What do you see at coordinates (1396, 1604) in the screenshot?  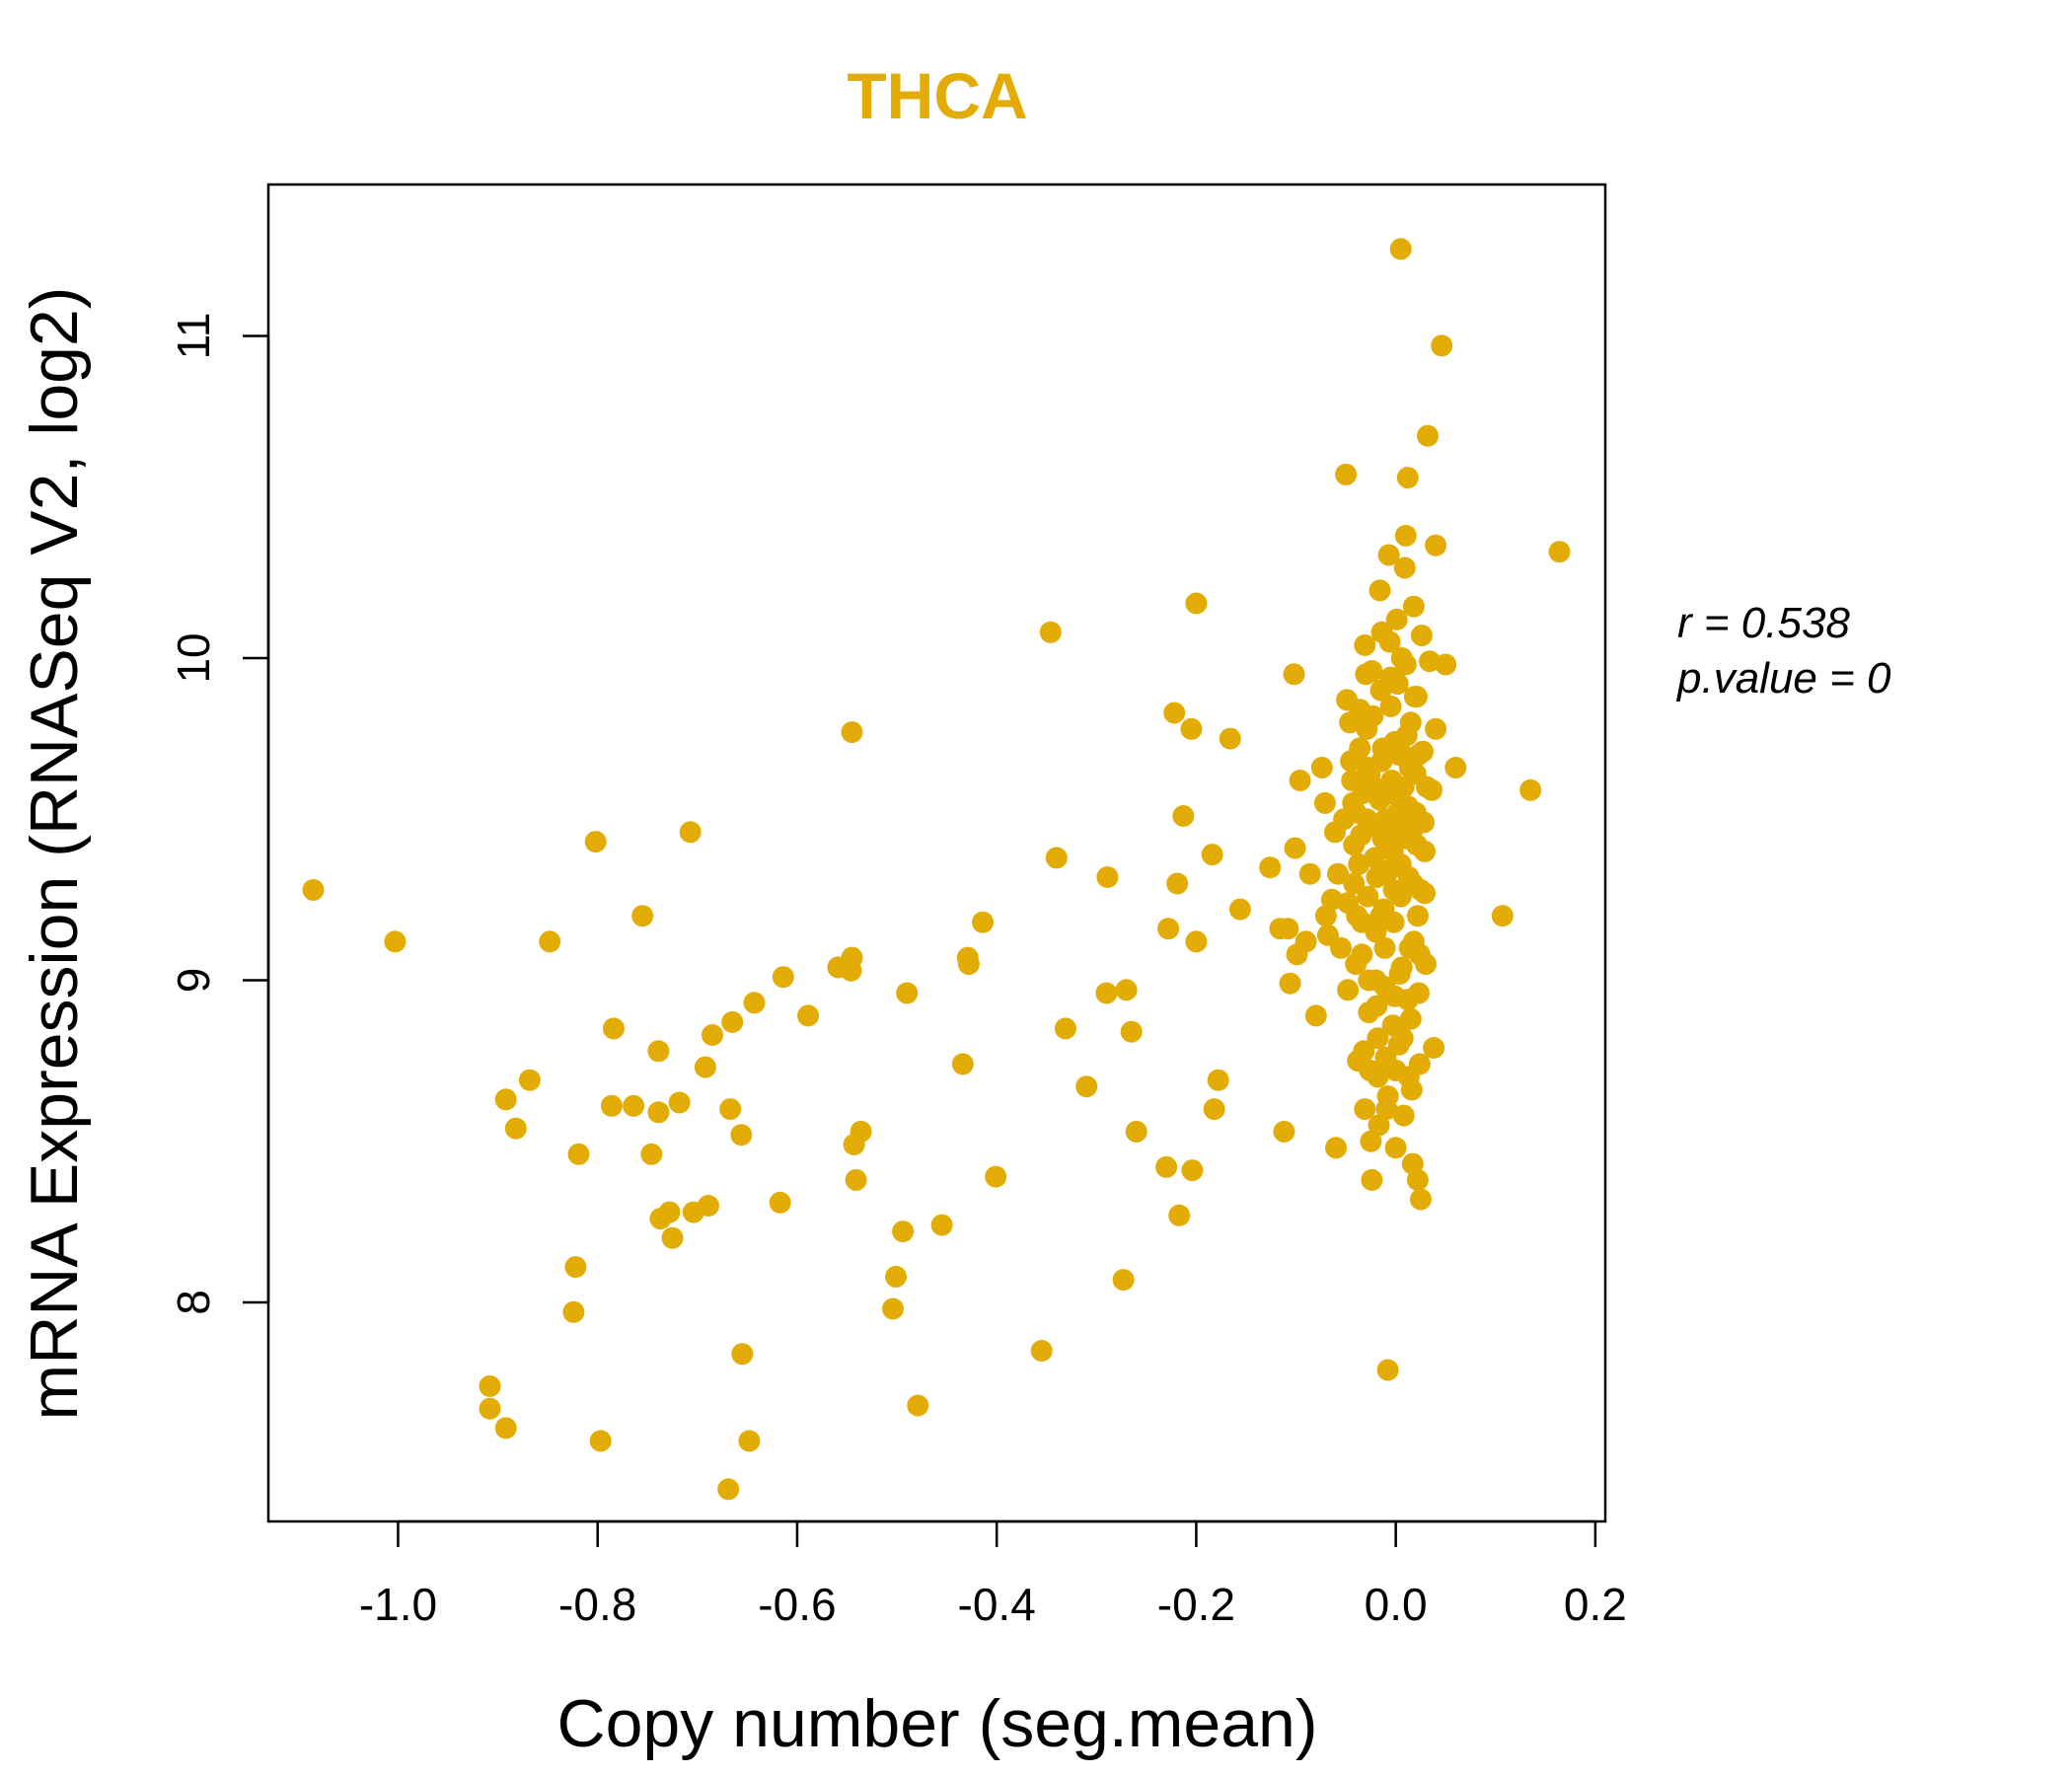 I see `x-tick-label: 0.0` at bounding box center [1396, 1604].